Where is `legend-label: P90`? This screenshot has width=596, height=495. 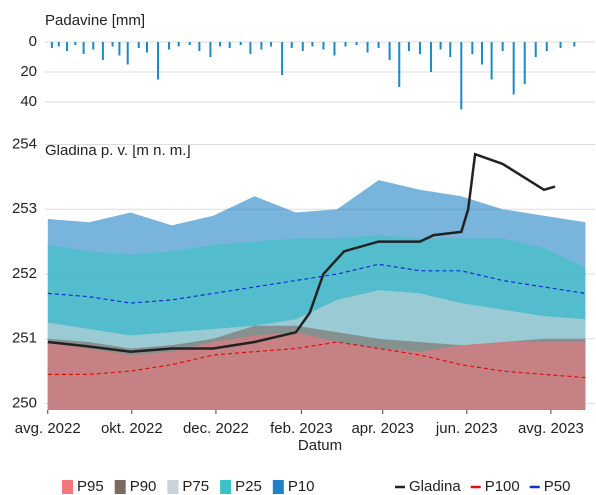 legend-label: P90 is located at coordinates (143, 486).